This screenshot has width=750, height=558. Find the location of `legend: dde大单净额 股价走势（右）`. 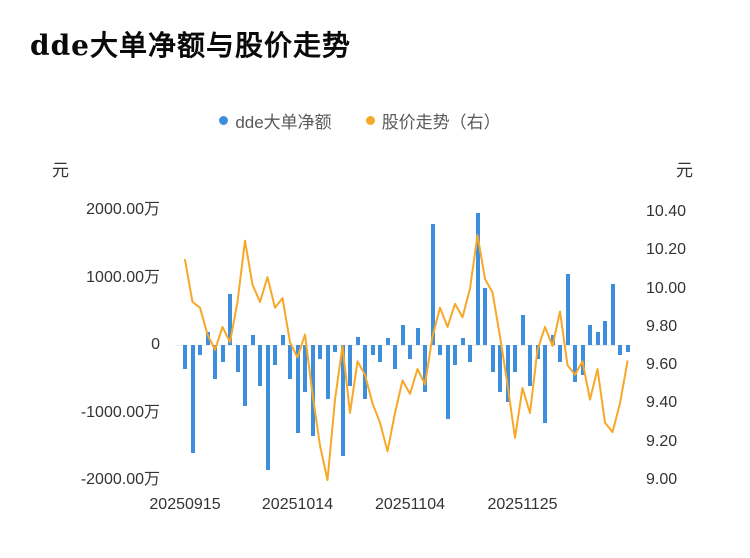

legend: dde大单净额 股价走势（右） is located at coordinates (360, 120).